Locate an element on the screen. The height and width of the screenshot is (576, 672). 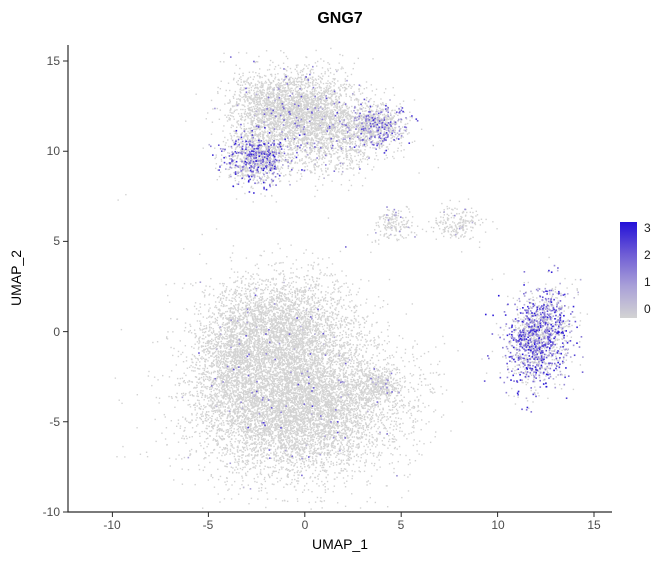
legend-tick-label: 0 is located at coordinates (647, 309).